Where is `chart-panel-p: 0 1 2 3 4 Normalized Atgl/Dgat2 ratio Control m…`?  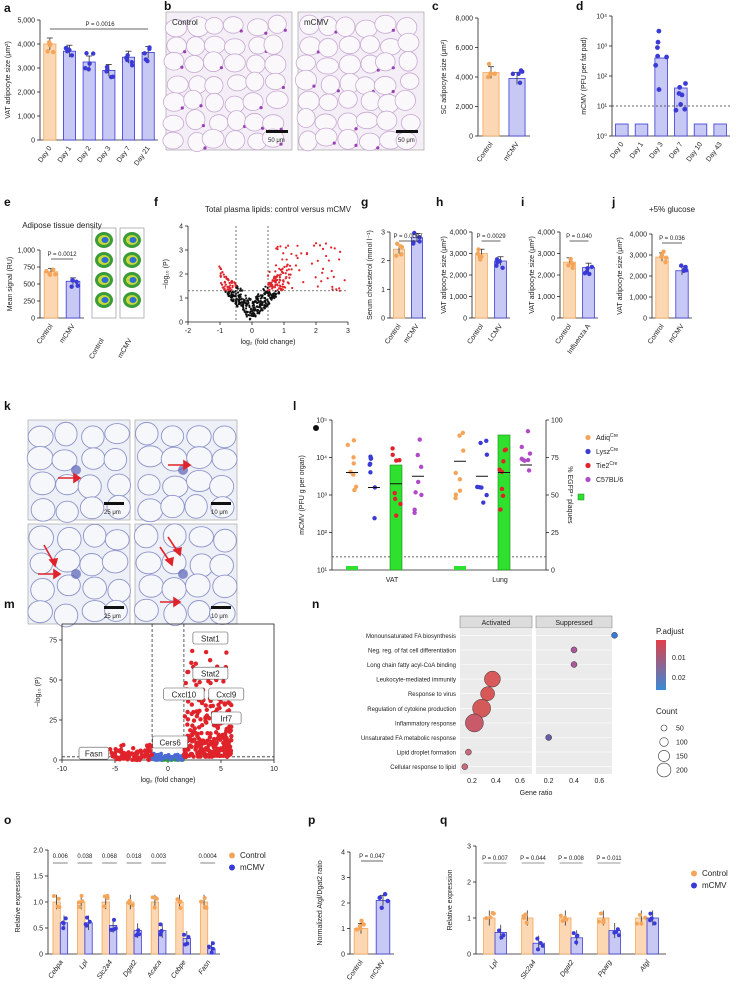
chart-panel-p: 0 1 2 3 4 Normalized Atgl/Dgat2 ratio Control m… is located at coordinates (355, 916).